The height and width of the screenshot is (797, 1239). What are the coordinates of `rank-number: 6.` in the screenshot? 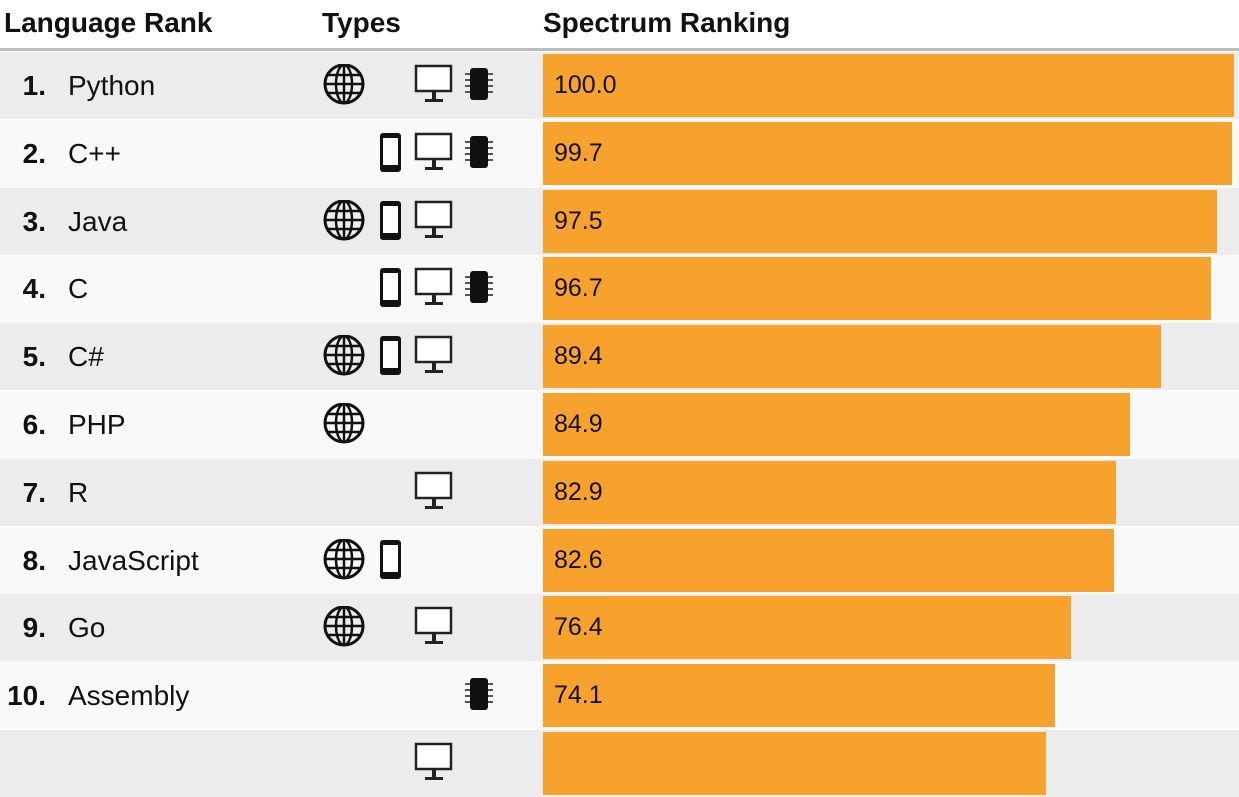 It's located at (34, 424).